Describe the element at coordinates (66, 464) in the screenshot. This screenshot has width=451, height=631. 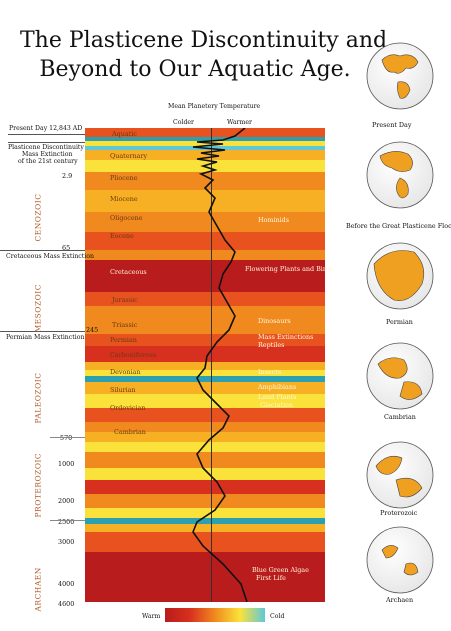
I see `tick-1000: 1000` at that location.